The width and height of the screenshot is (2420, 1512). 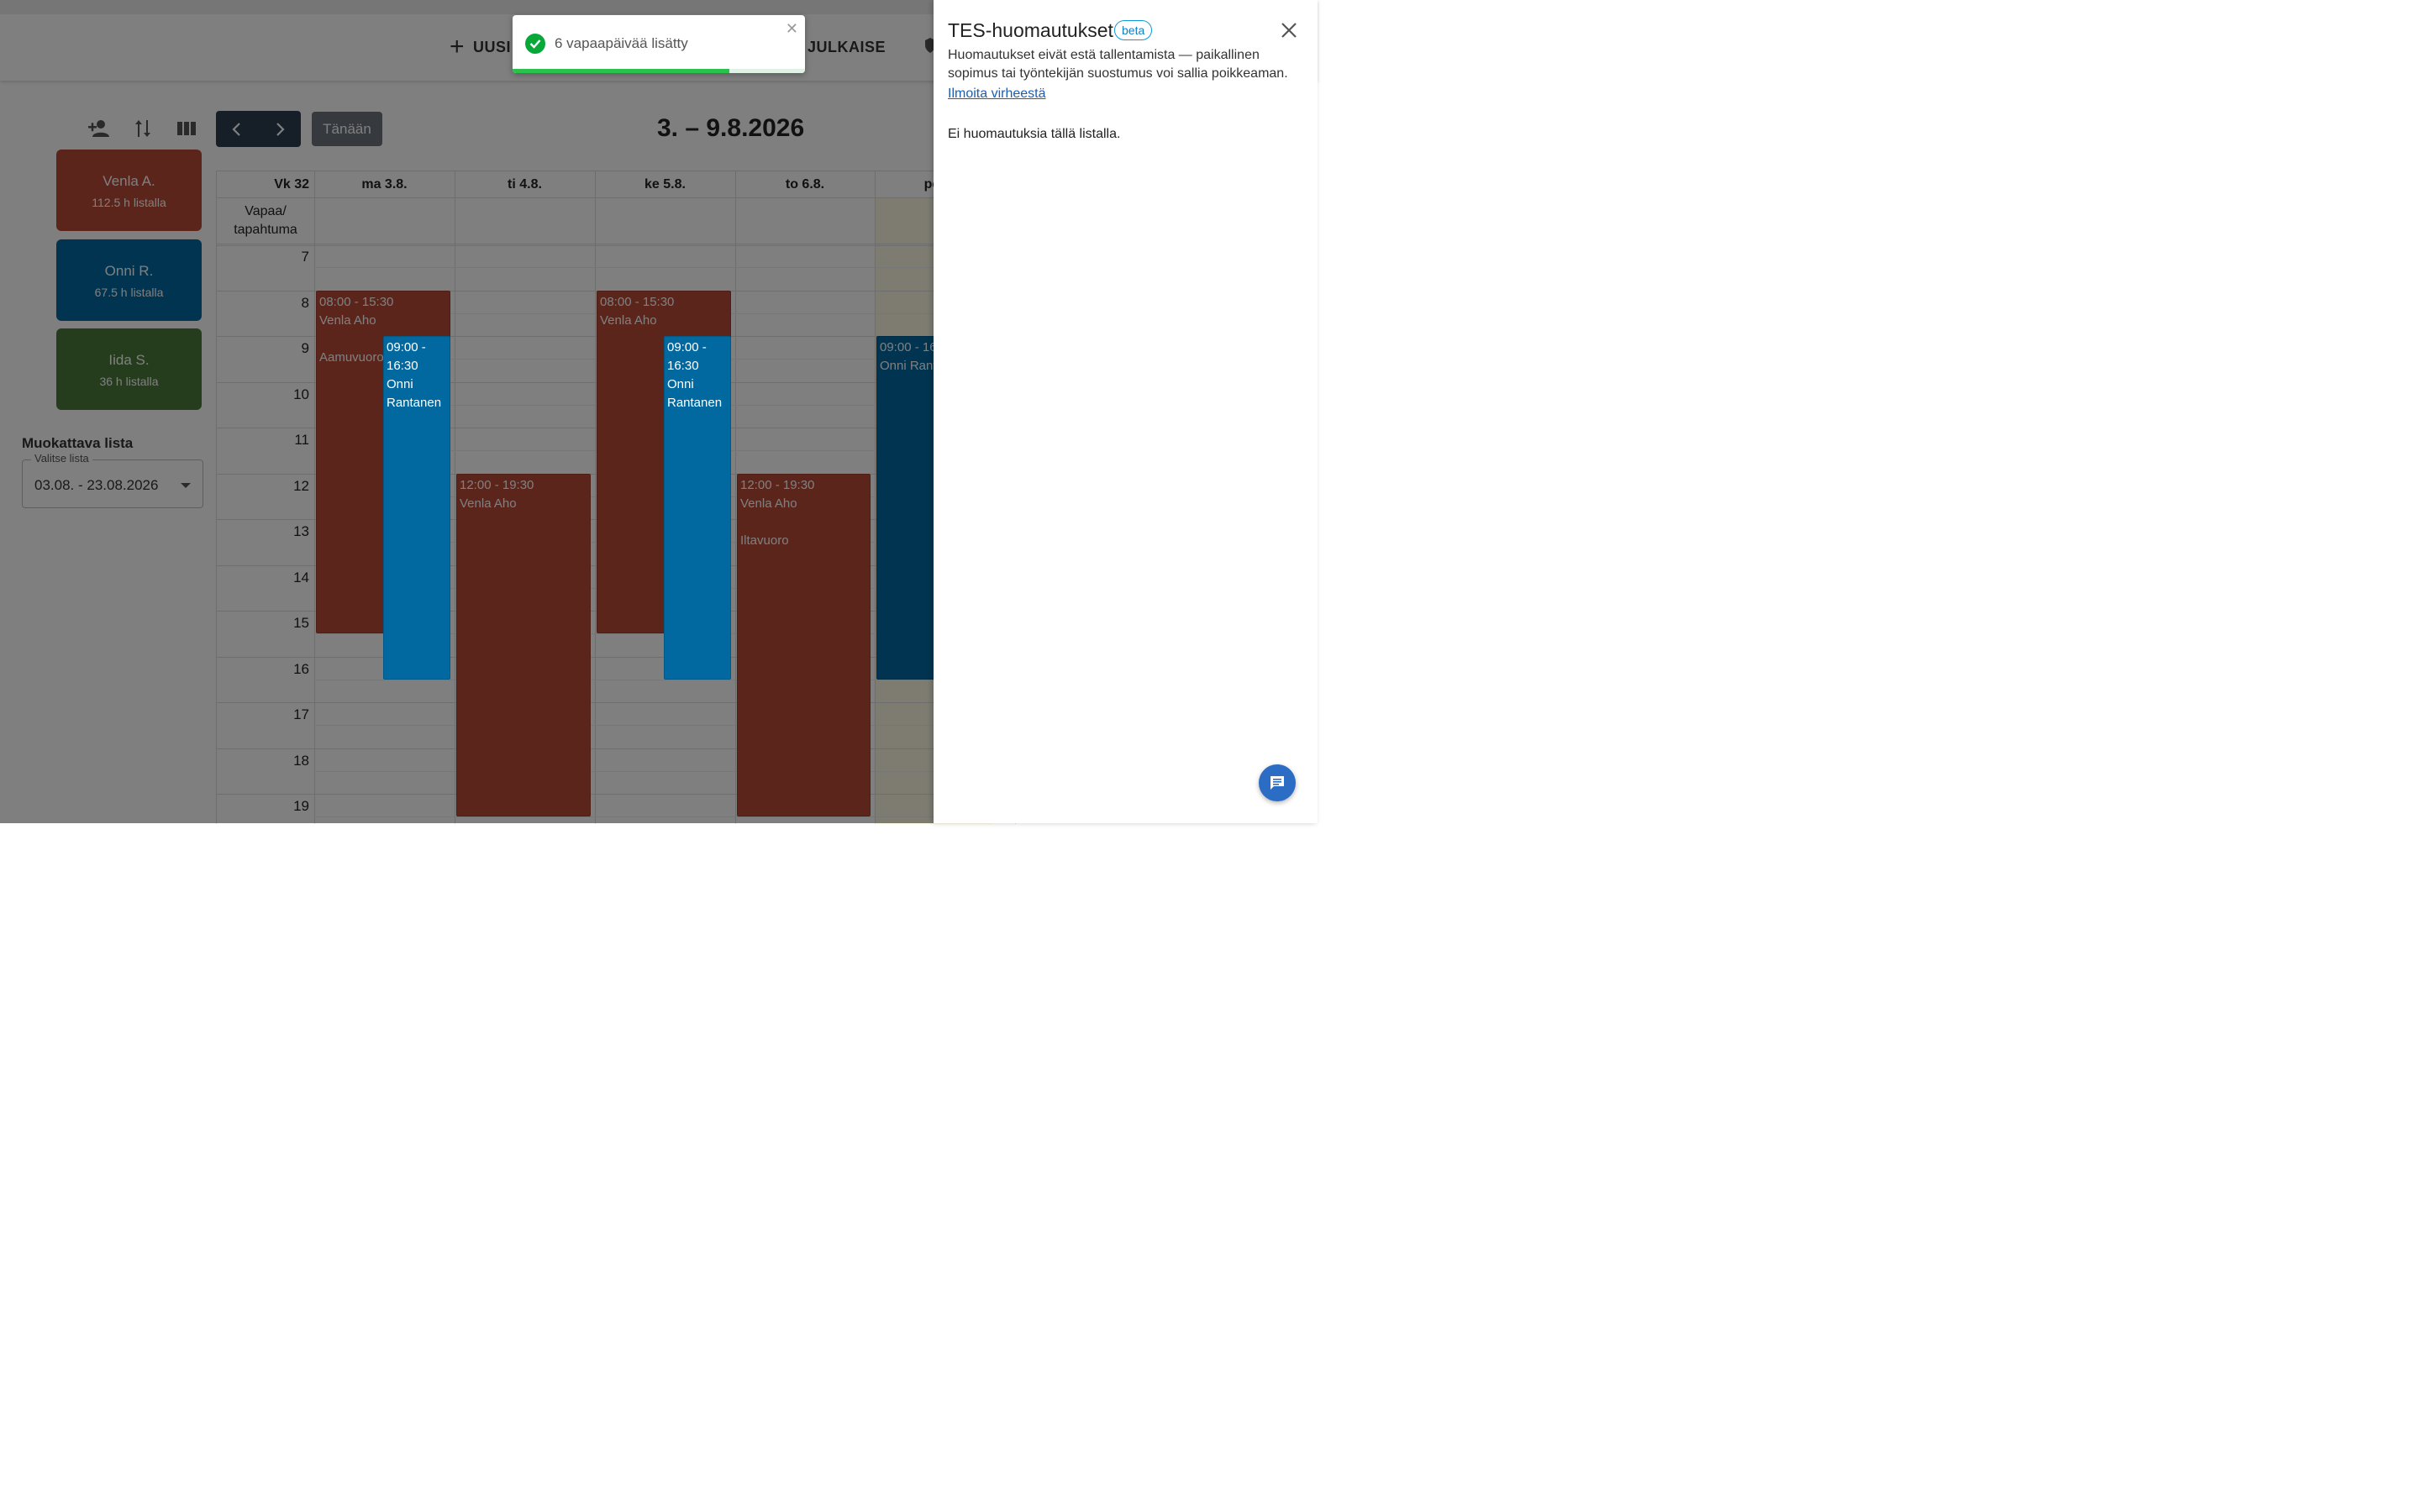 I want to click on report-error-link: Ilmoita virheestä, so click(x=997, y=94).